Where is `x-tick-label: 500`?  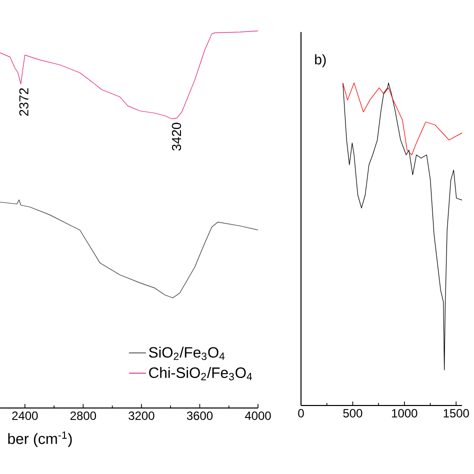
x-tick-label: 500 is located at coordinates (352, 413).